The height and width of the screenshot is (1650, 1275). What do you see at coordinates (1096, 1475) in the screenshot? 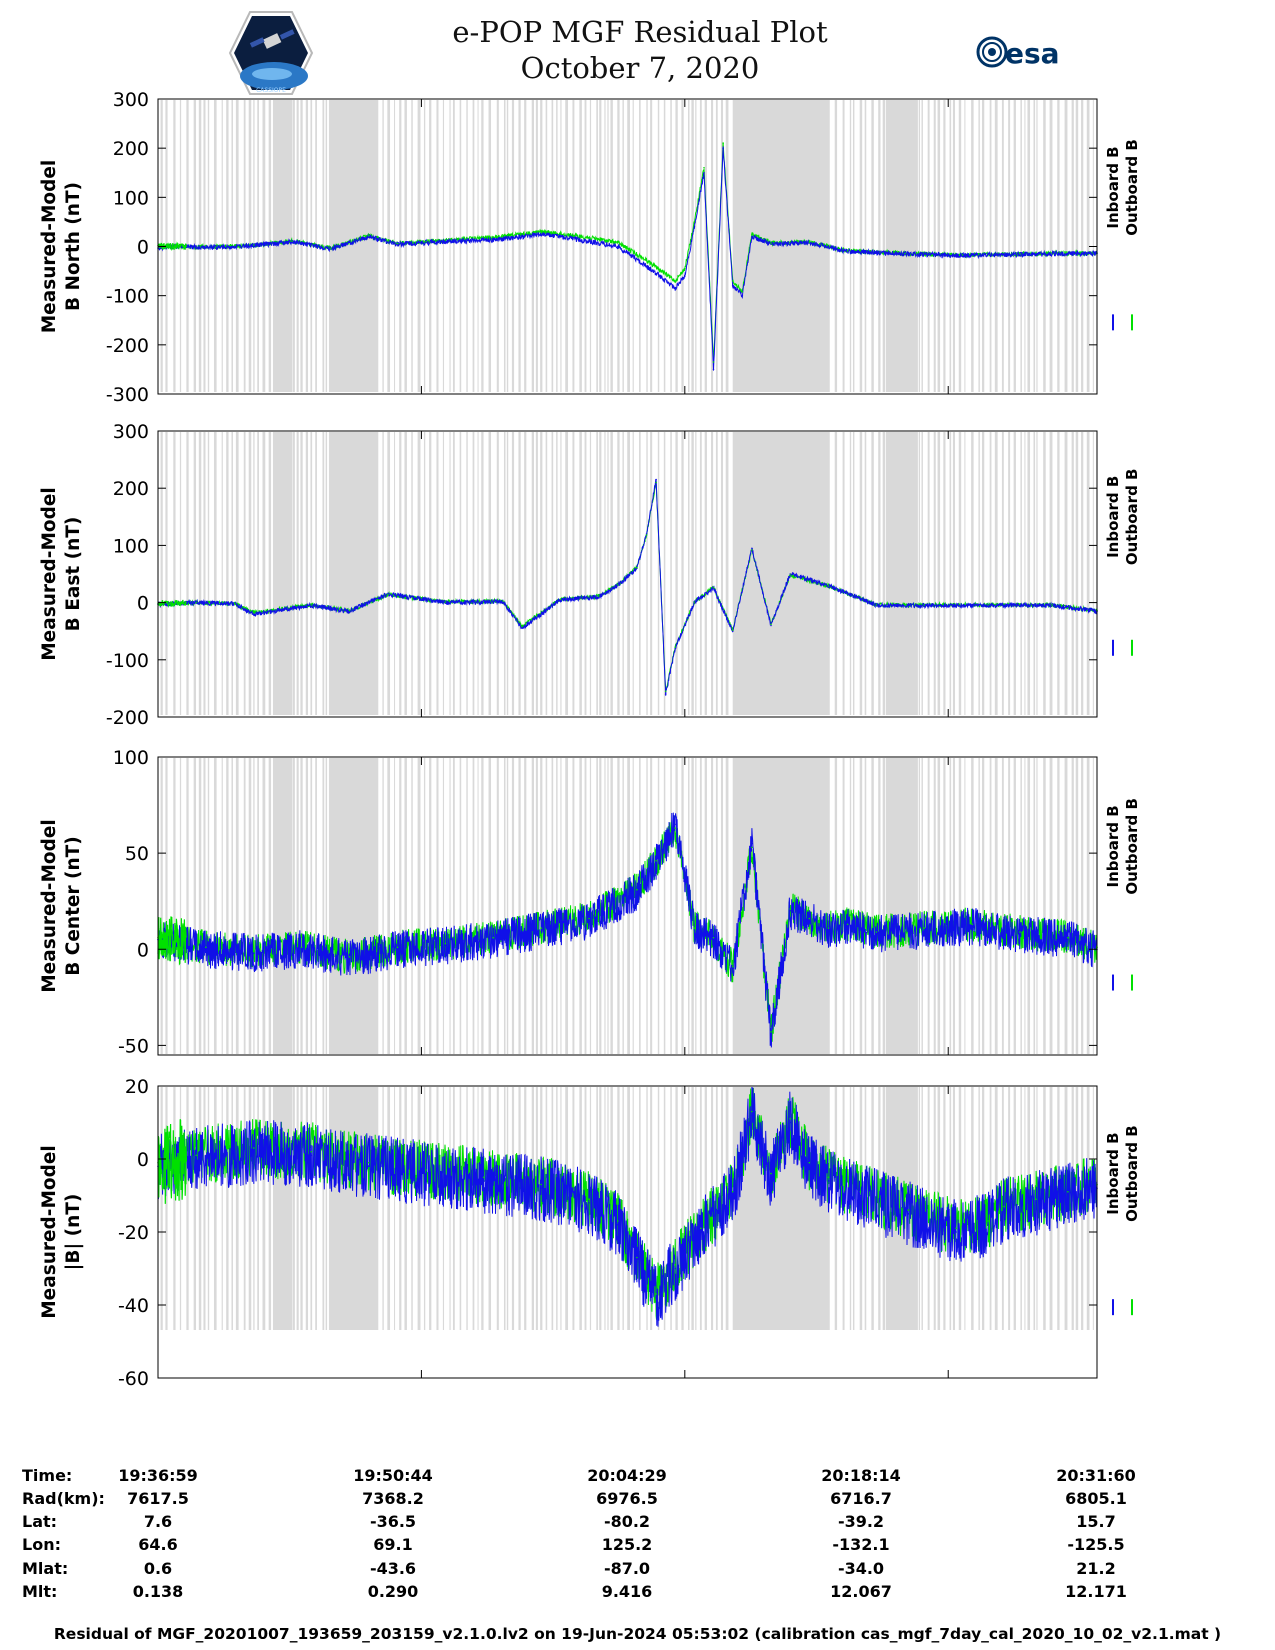
I see `cell-time: 20:31:60` at bounding box center [1096, 1475].